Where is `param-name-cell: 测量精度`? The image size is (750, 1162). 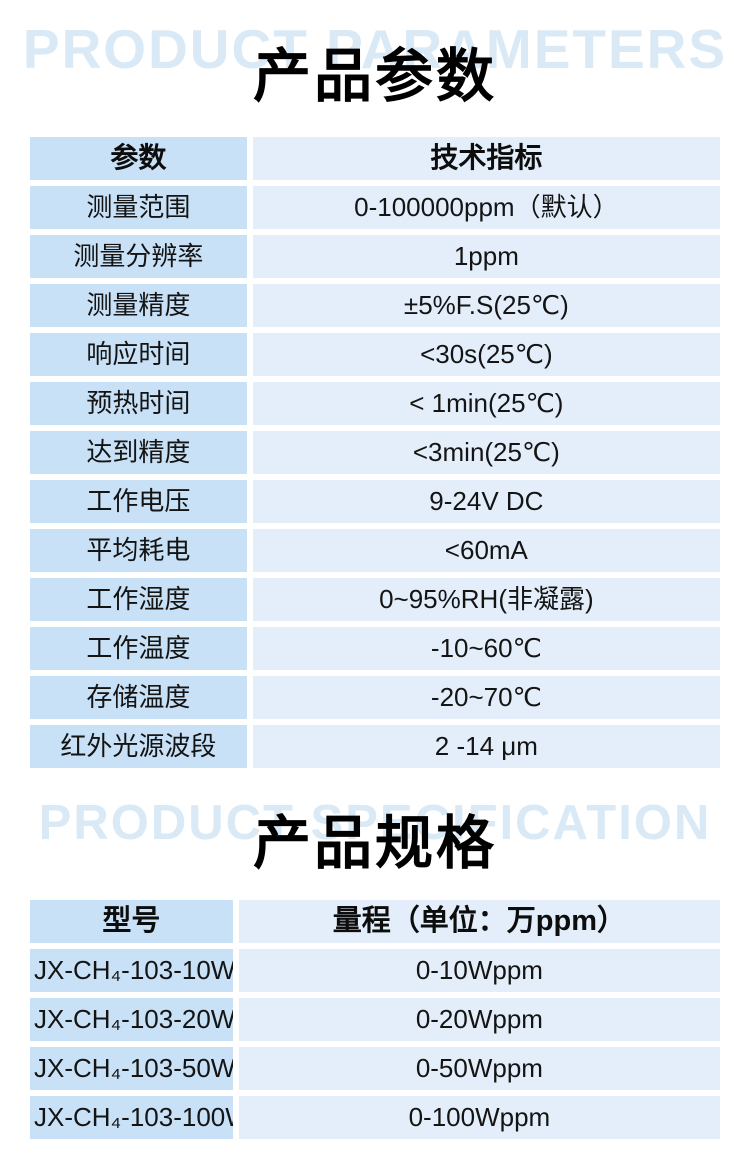
param-name-cell: 测量精度 is located at coordinates (138, 305).